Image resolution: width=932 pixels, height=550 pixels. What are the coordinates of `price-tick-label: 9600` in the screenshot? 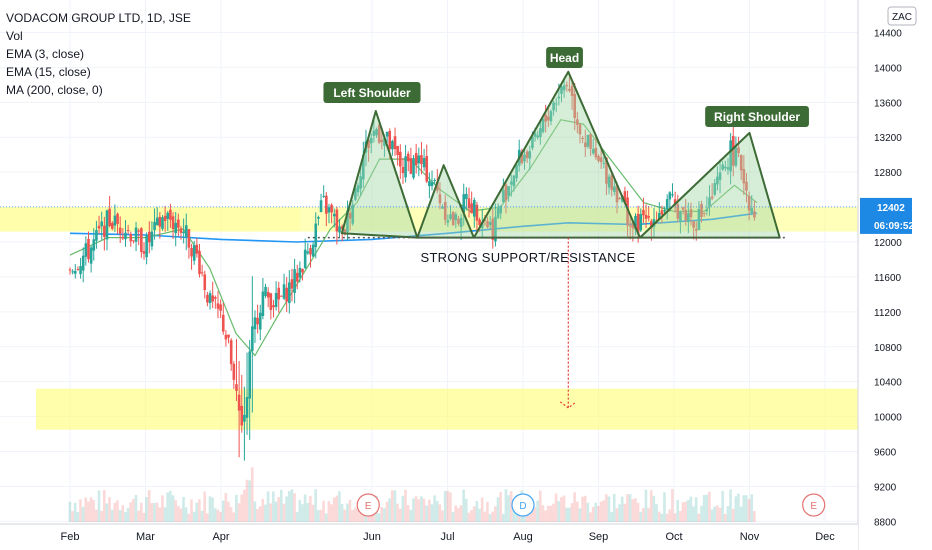 It's located at (885, 453).